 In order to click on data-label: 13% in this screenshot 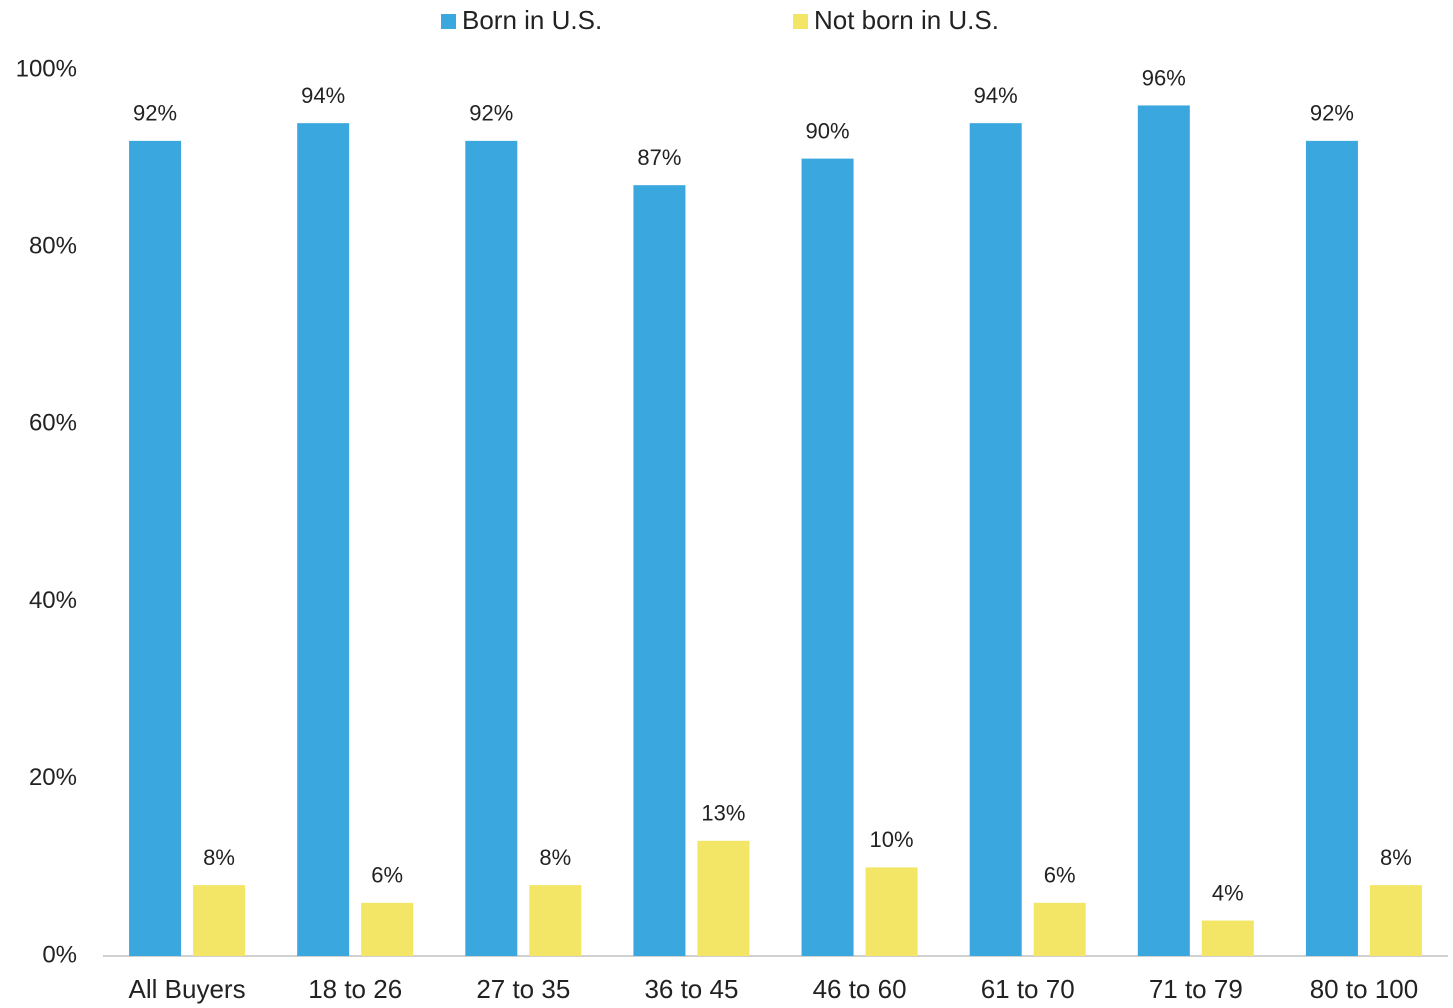, I will do `click(723, 813)`.